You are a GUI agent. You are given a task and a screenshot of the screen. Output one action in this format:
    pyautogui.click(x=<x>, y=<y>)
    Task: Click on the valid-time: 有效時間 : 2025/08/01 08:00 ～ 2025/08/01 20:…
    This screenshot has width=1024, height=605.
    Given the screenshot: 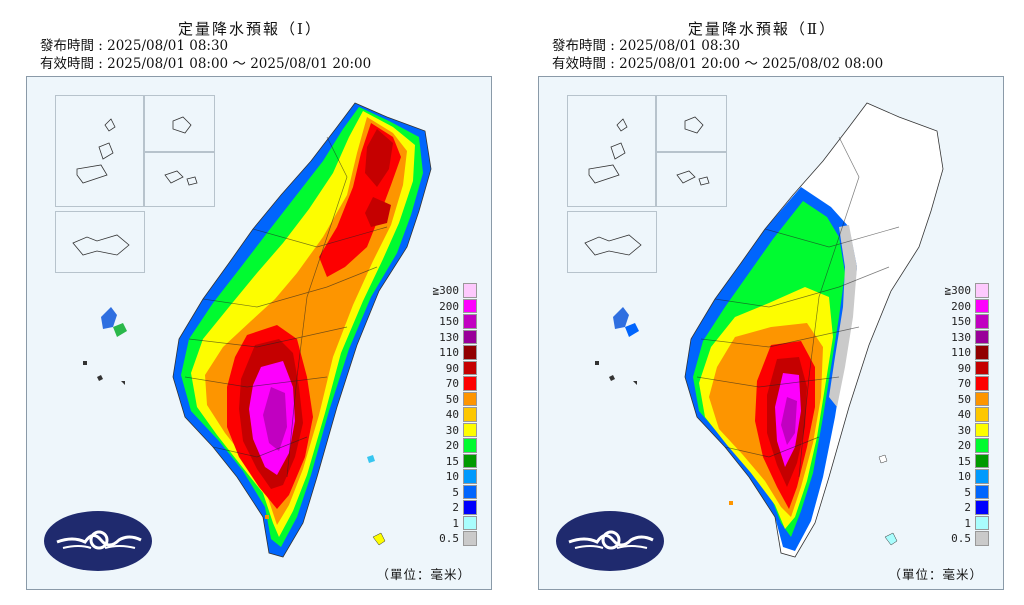 What is the action you would take?
    pyautogui.click(x=206, y=64)
    